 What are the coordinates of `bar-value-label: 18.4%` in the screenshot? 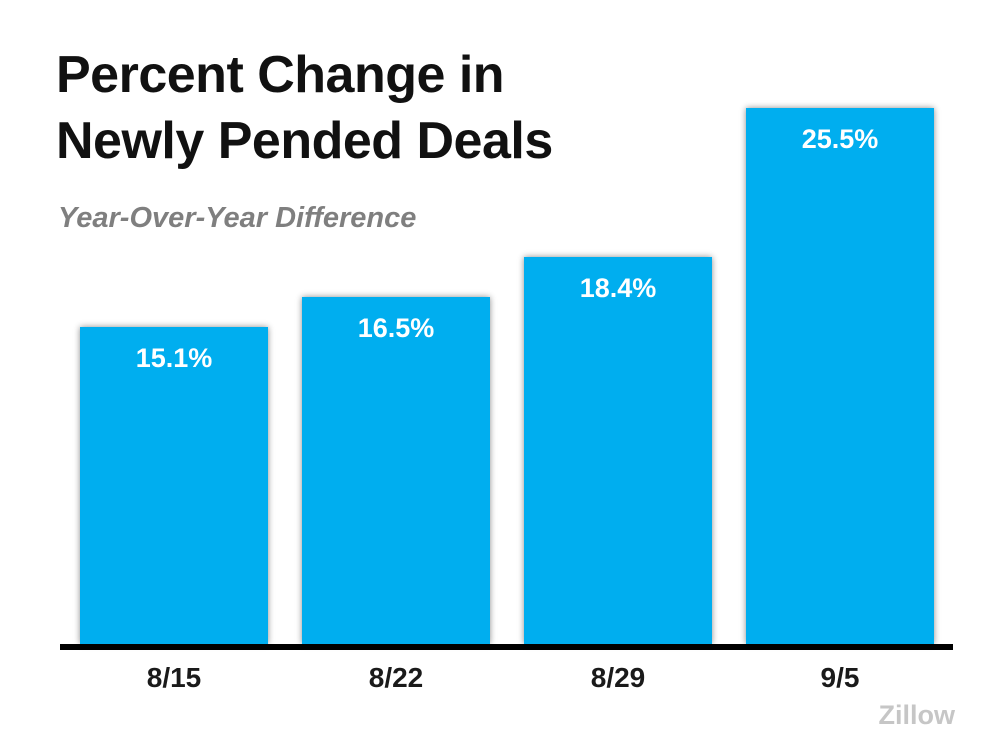 It's located at (618, 288).